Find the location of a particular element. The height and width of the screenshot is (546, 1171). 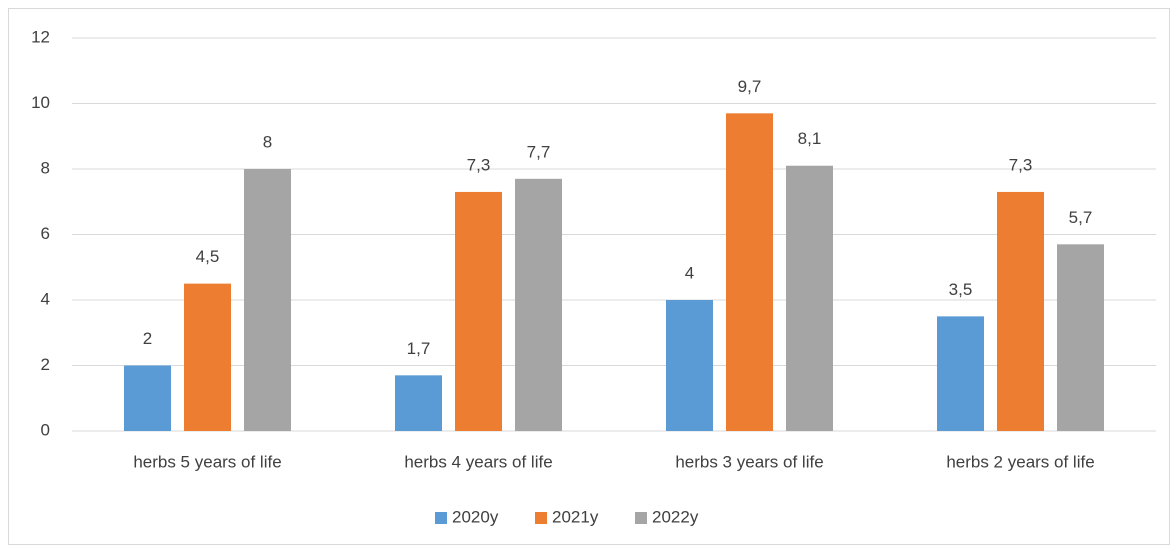

x-tick-label: herbs 5 years of life is located at coordinates (207, 461).